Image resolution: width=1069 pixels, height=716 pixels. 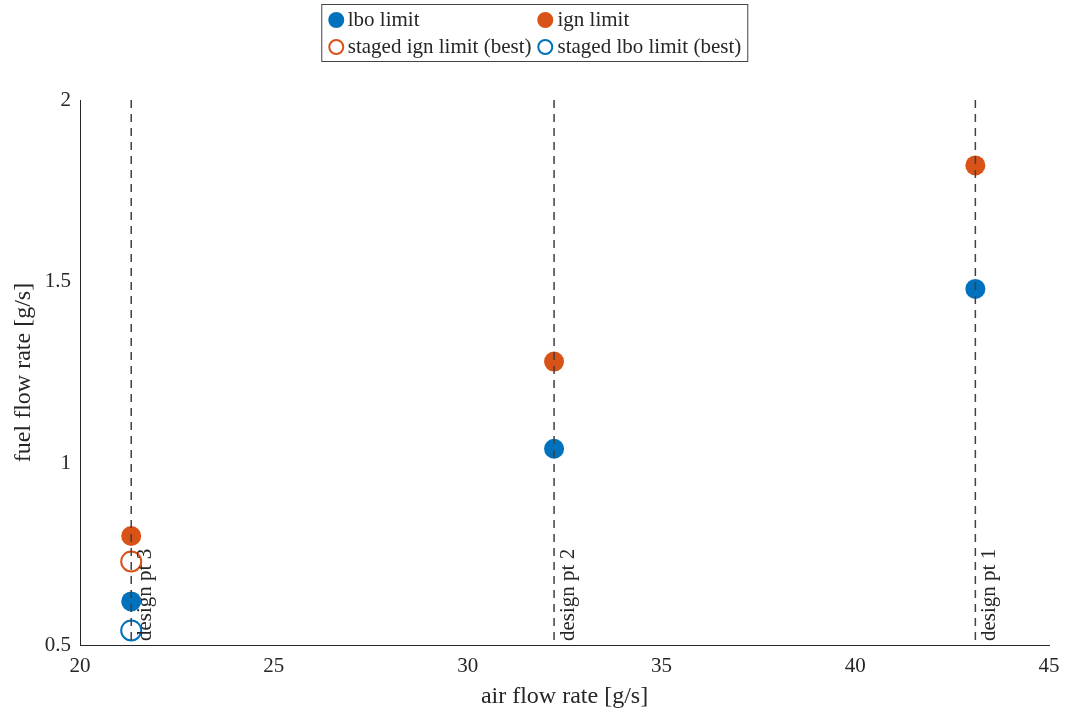 I want to click on x-tick-label: 25, so click(x=274, y=665).